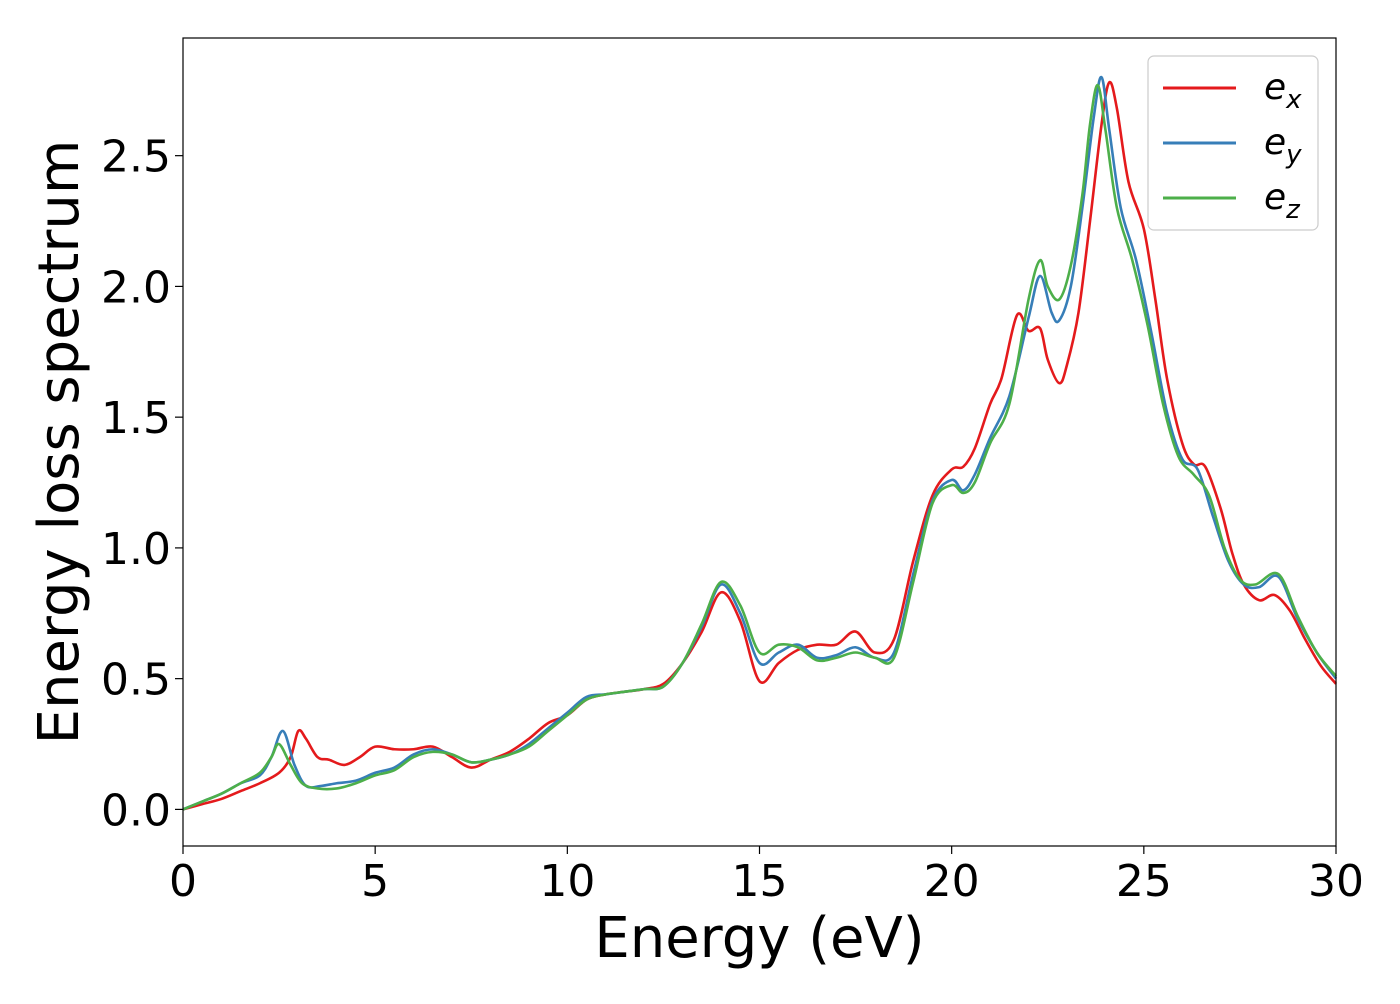 This screenshot has height=1004, width=1400. I want to click on y-tick-label: 1.0, so click(136, 549).